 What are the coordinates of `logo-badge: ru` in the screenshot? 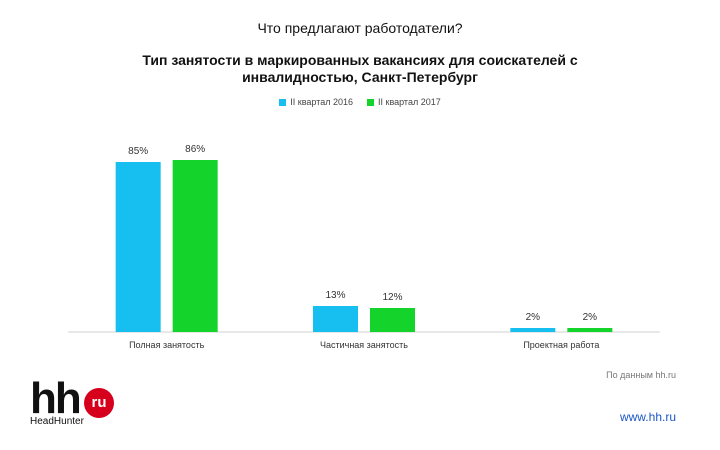 It's located at (99, 403).